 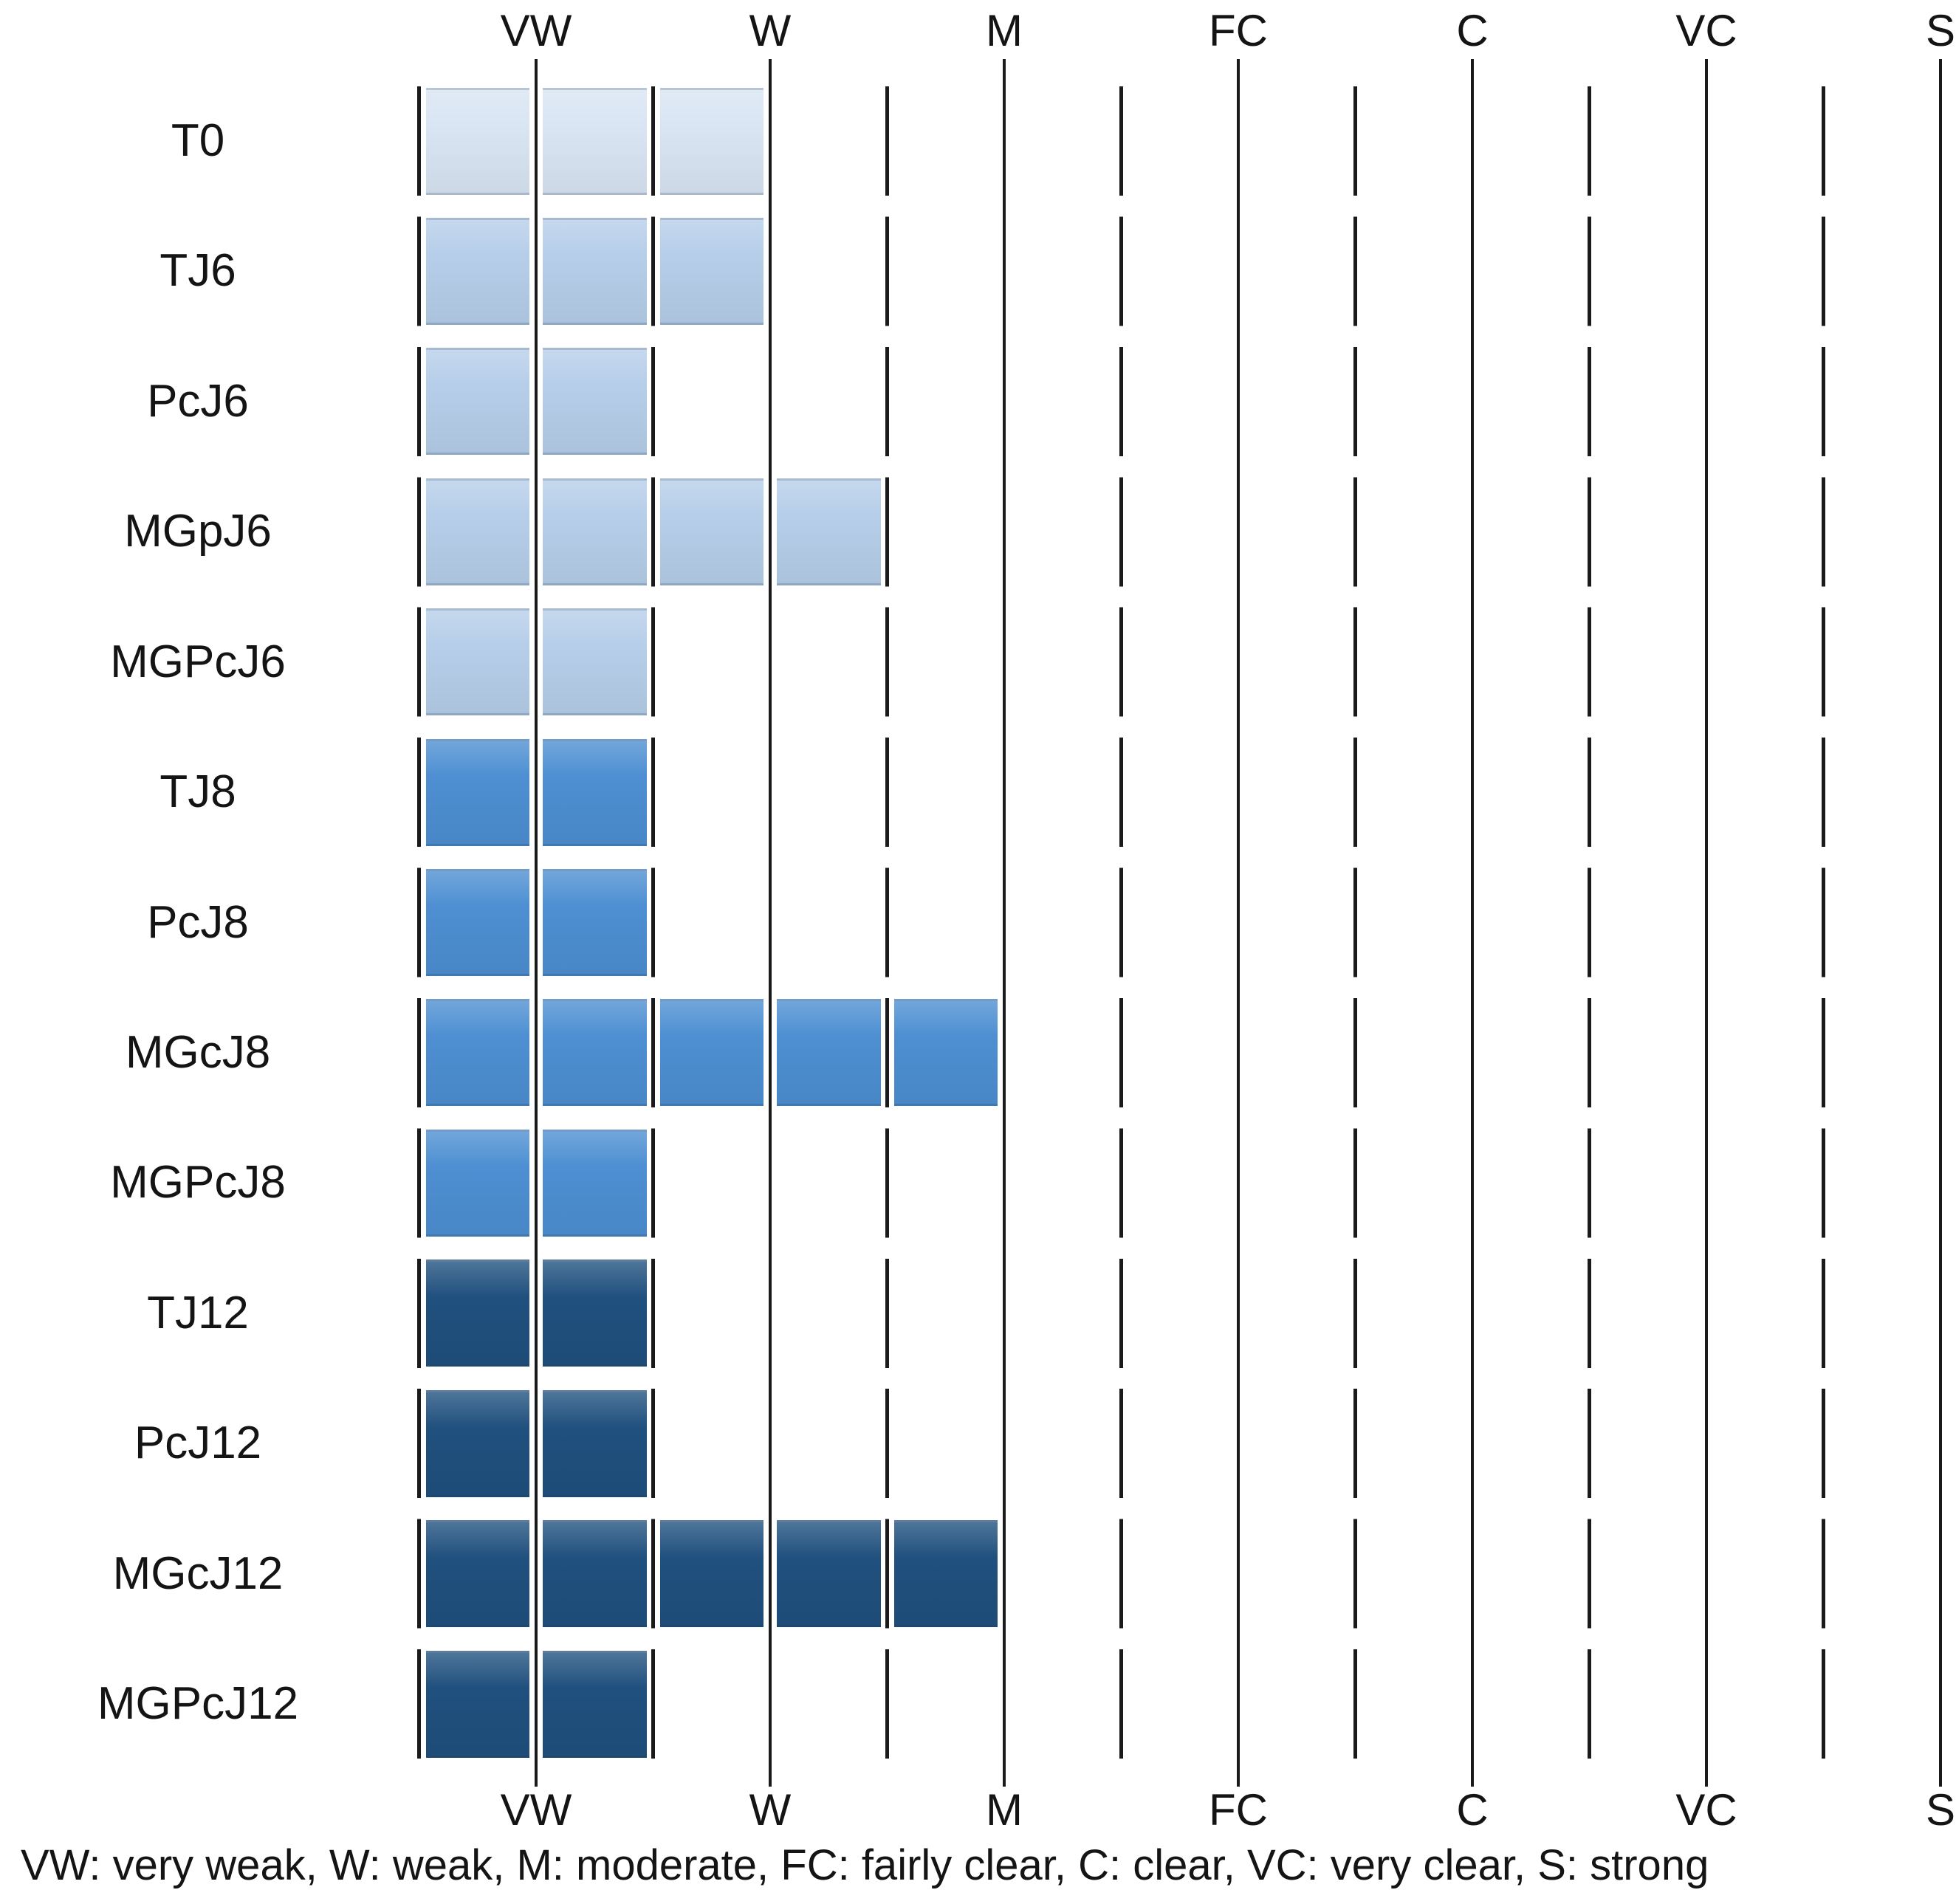 What do you see at coordinates (197, 271) in the screenshot?
I see `row-label-TJ6: TJ6` at bounding box center [197, 271].